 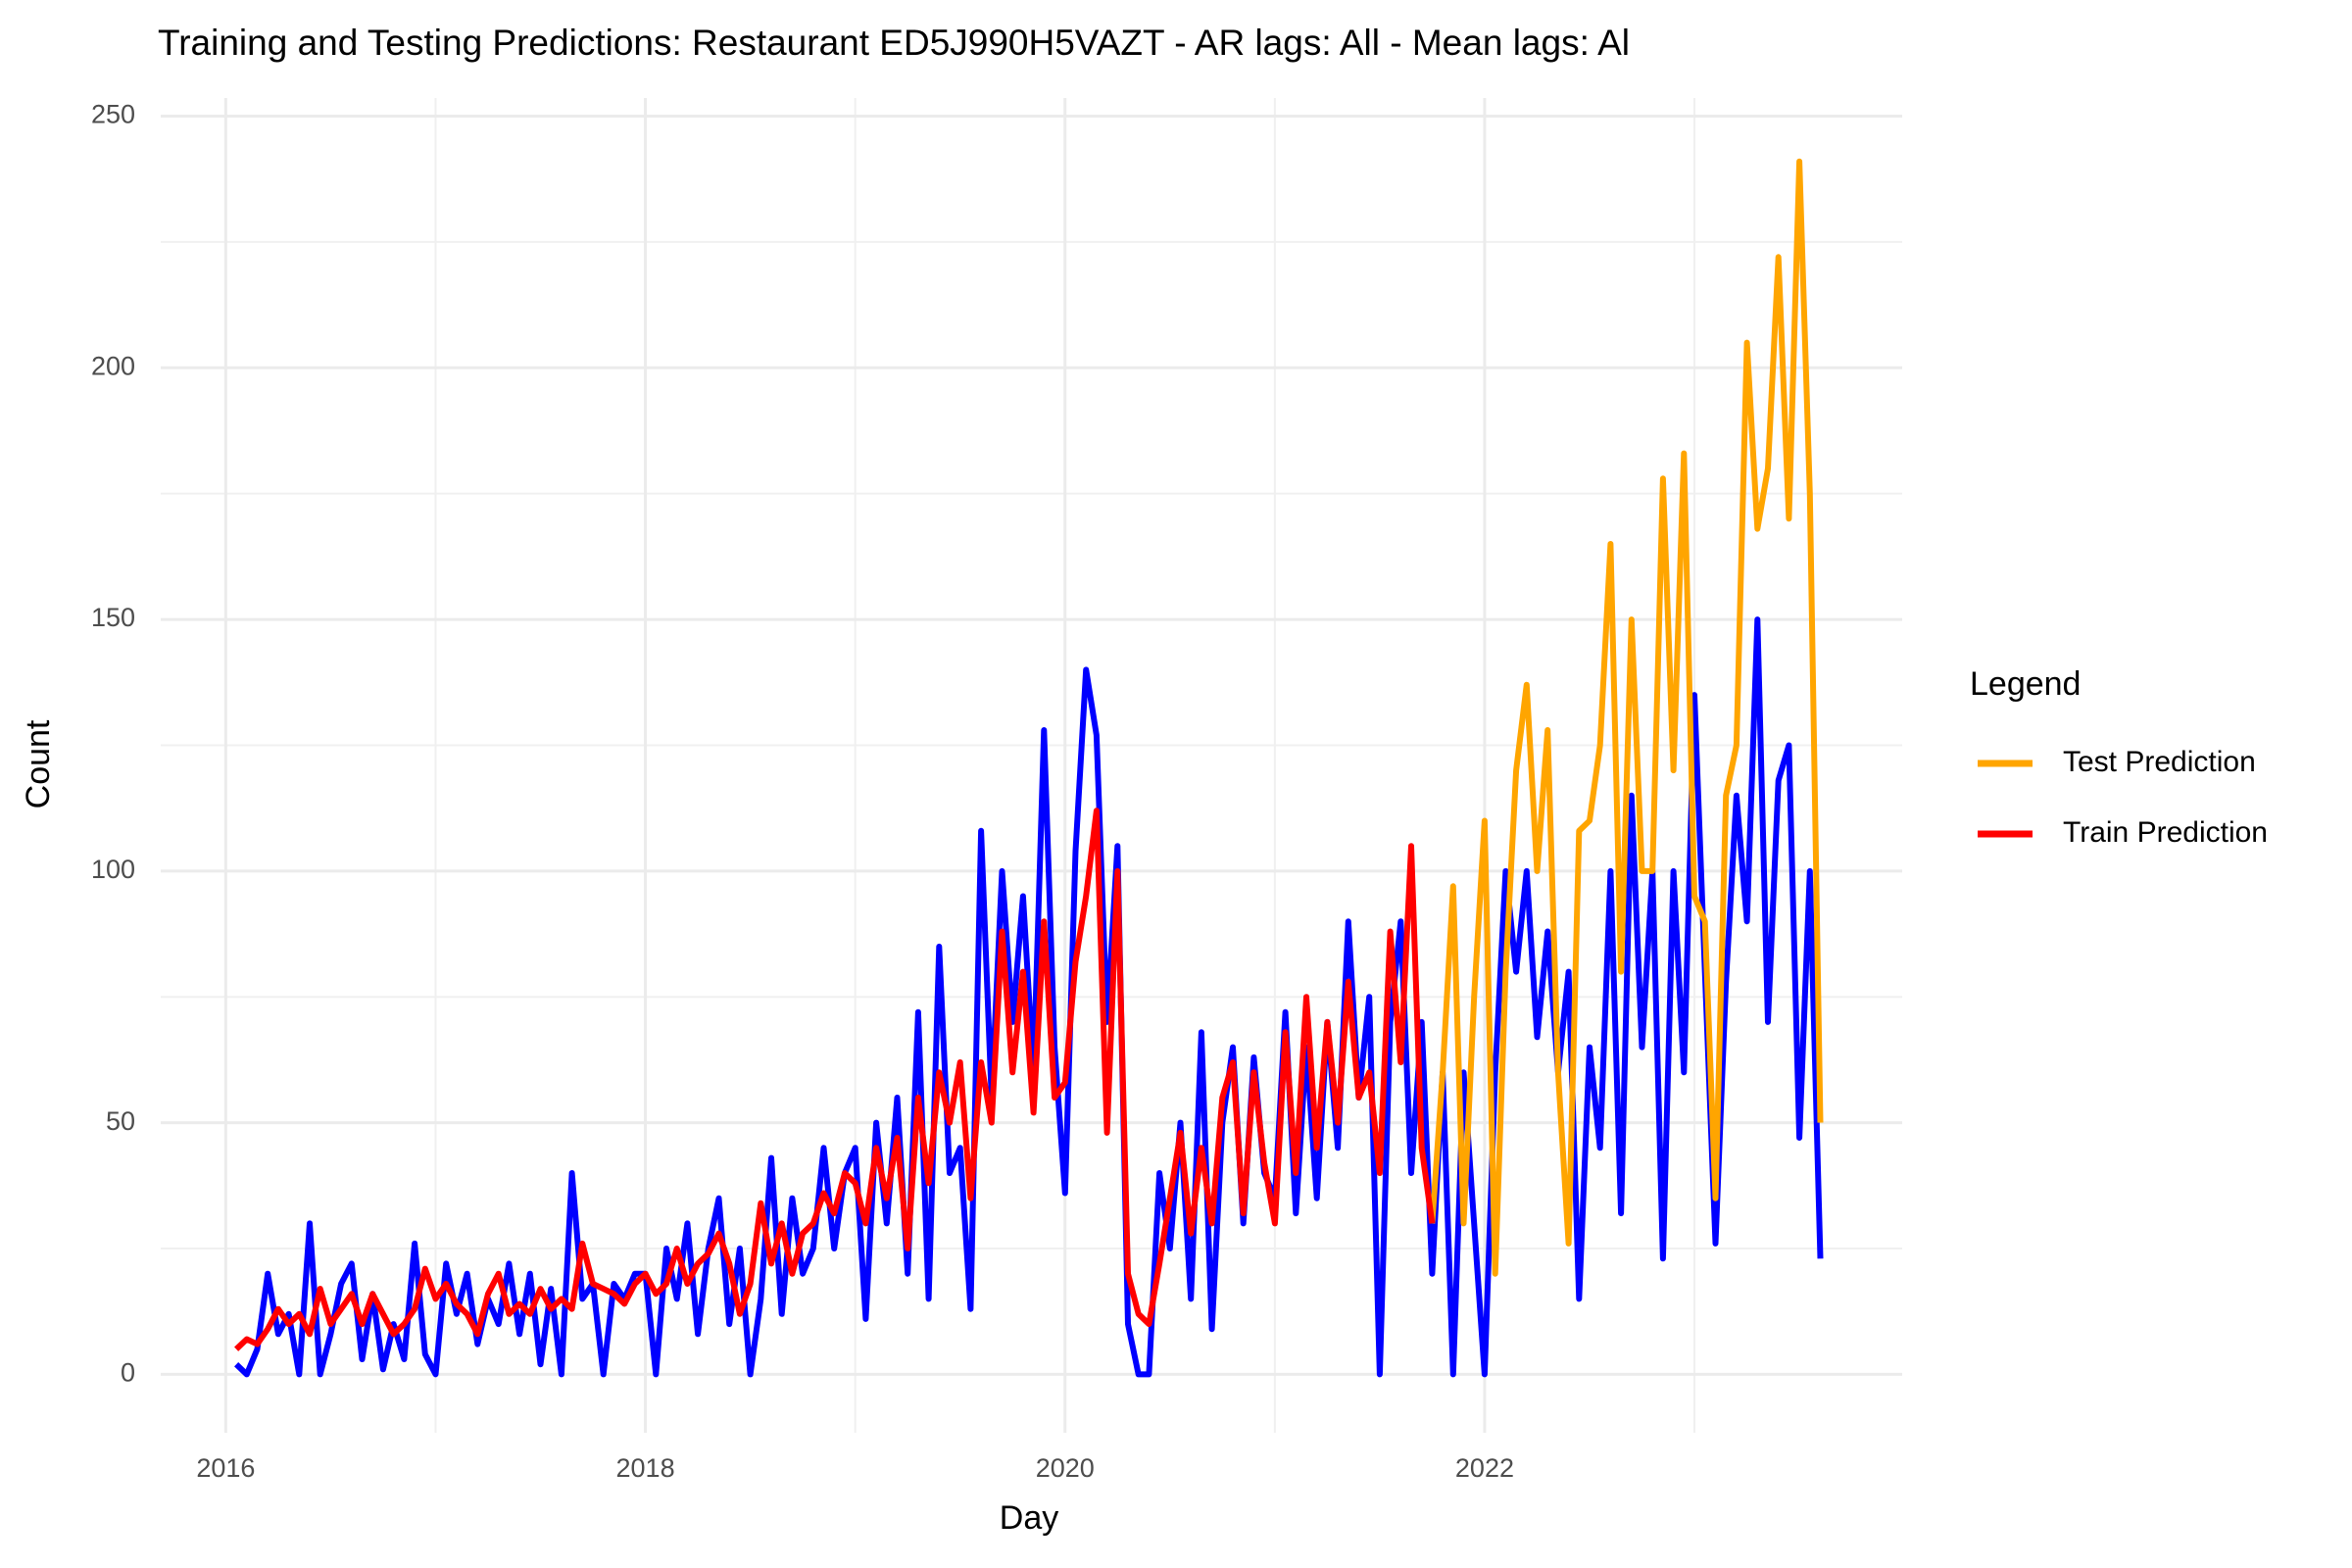 I want to click on legend-title: Legend, so click(x=2025, y=684).